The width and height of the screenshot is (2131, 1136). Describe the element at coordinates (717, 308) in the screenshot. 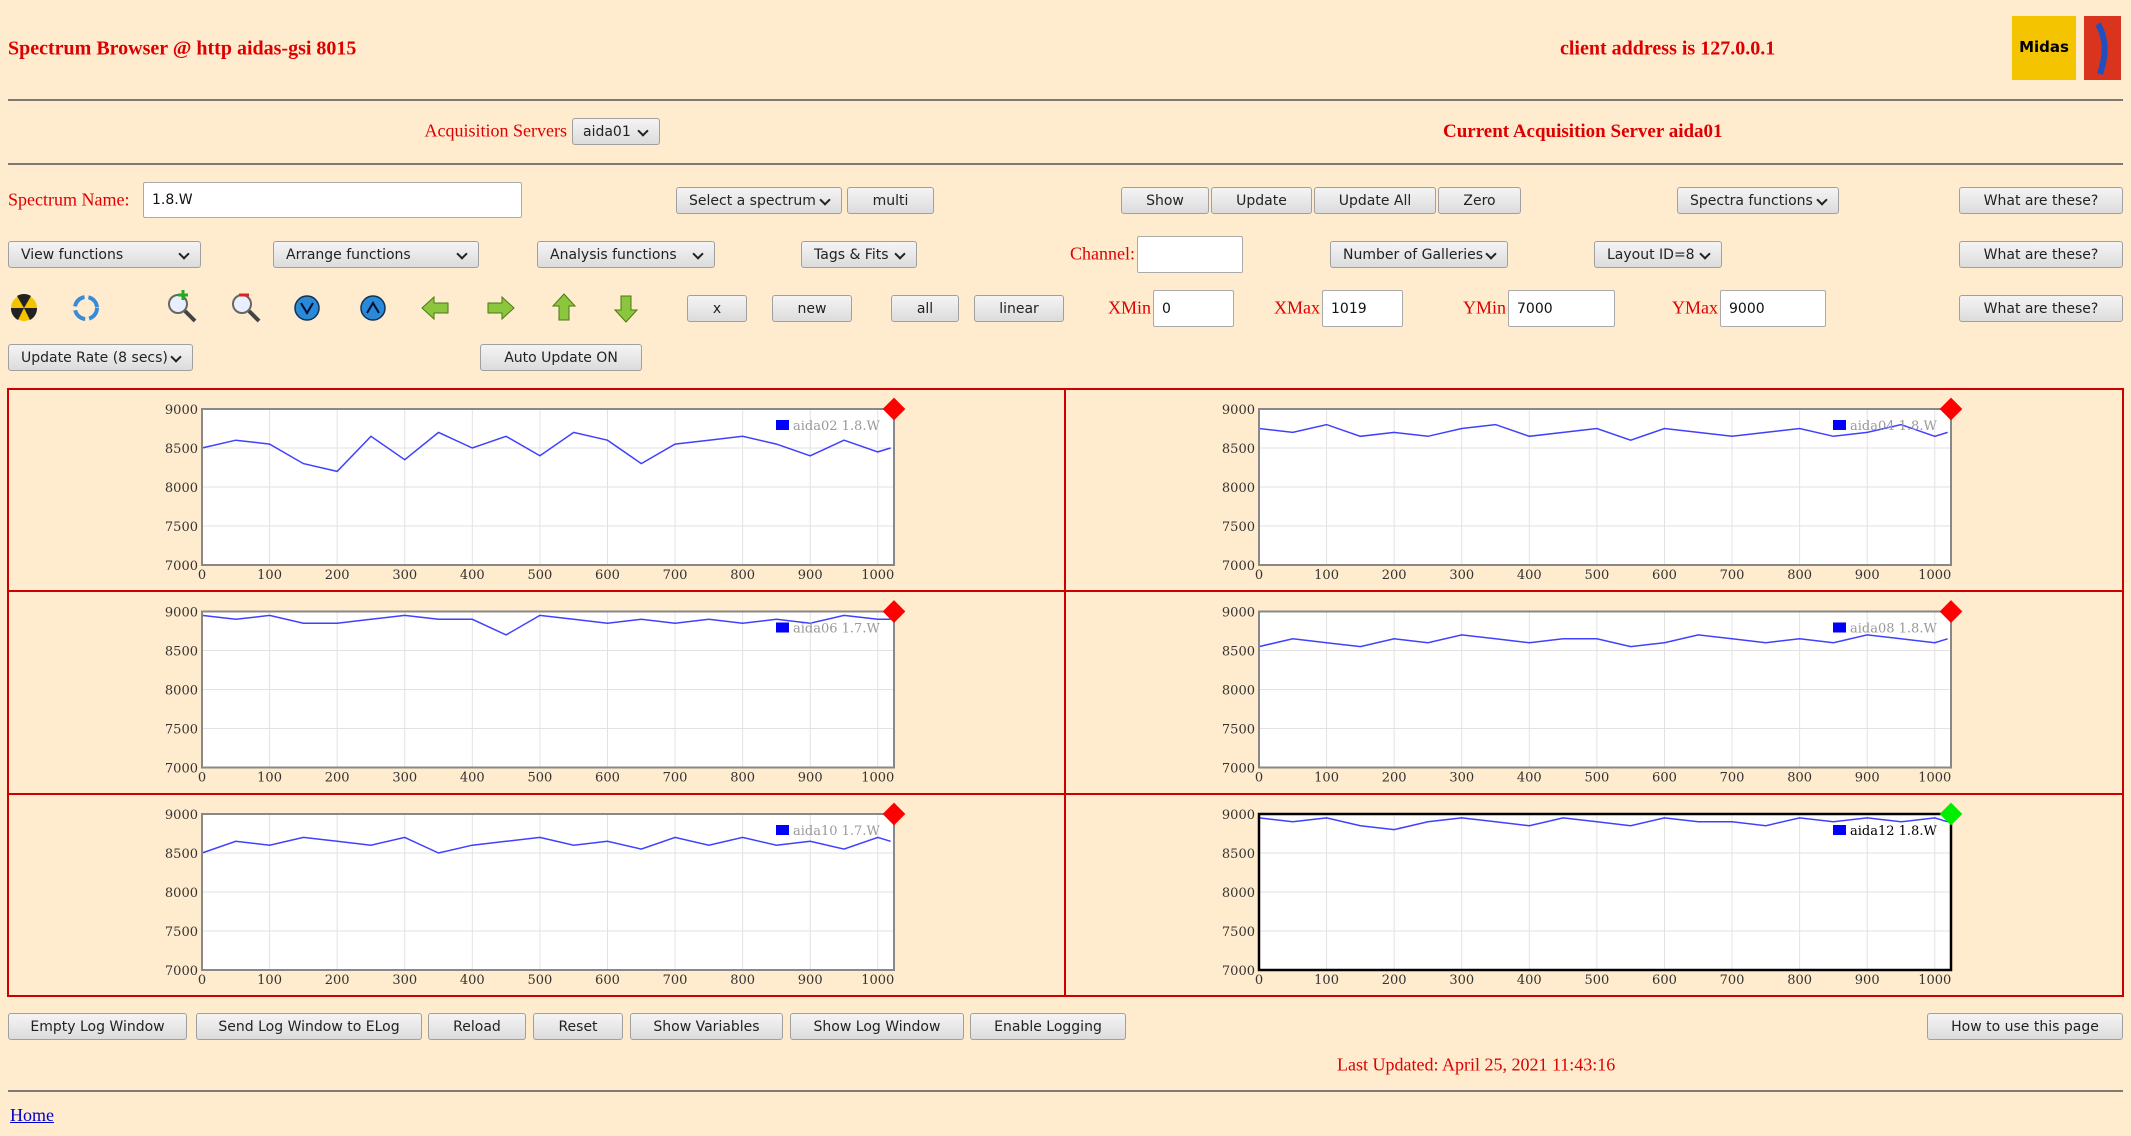

I see `button: x` at that location.